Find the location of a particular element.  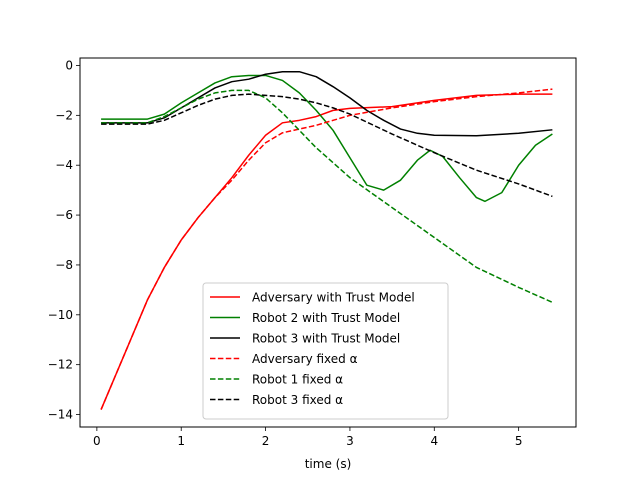

series-line-robot-3-with-trust-model is located at coordinates (327, 103).